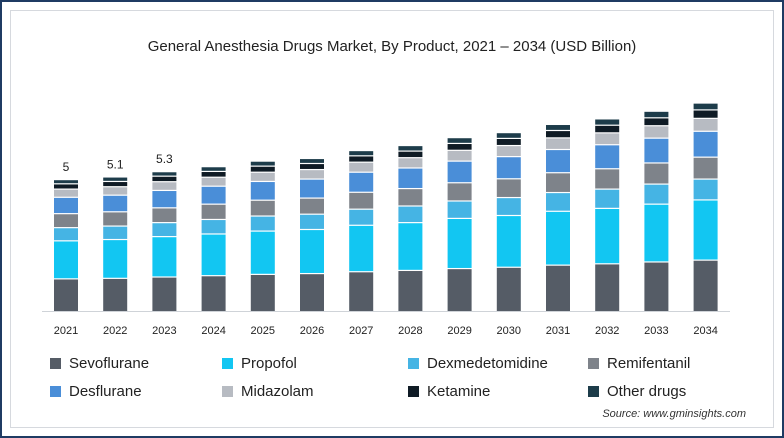  Describe the element at coordinates (262, 163) in the screenshot. I see `bar-segment-other-drugs-2025` at that location.